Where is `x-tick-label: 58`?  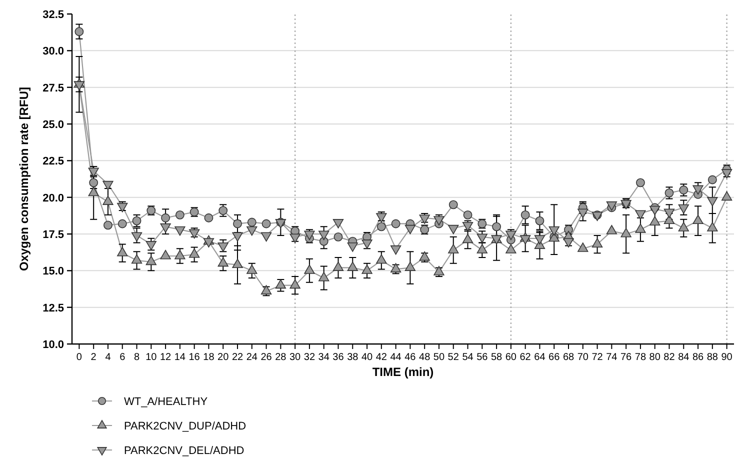 x-tick-label: 58 is located at coordinates (496, 357).